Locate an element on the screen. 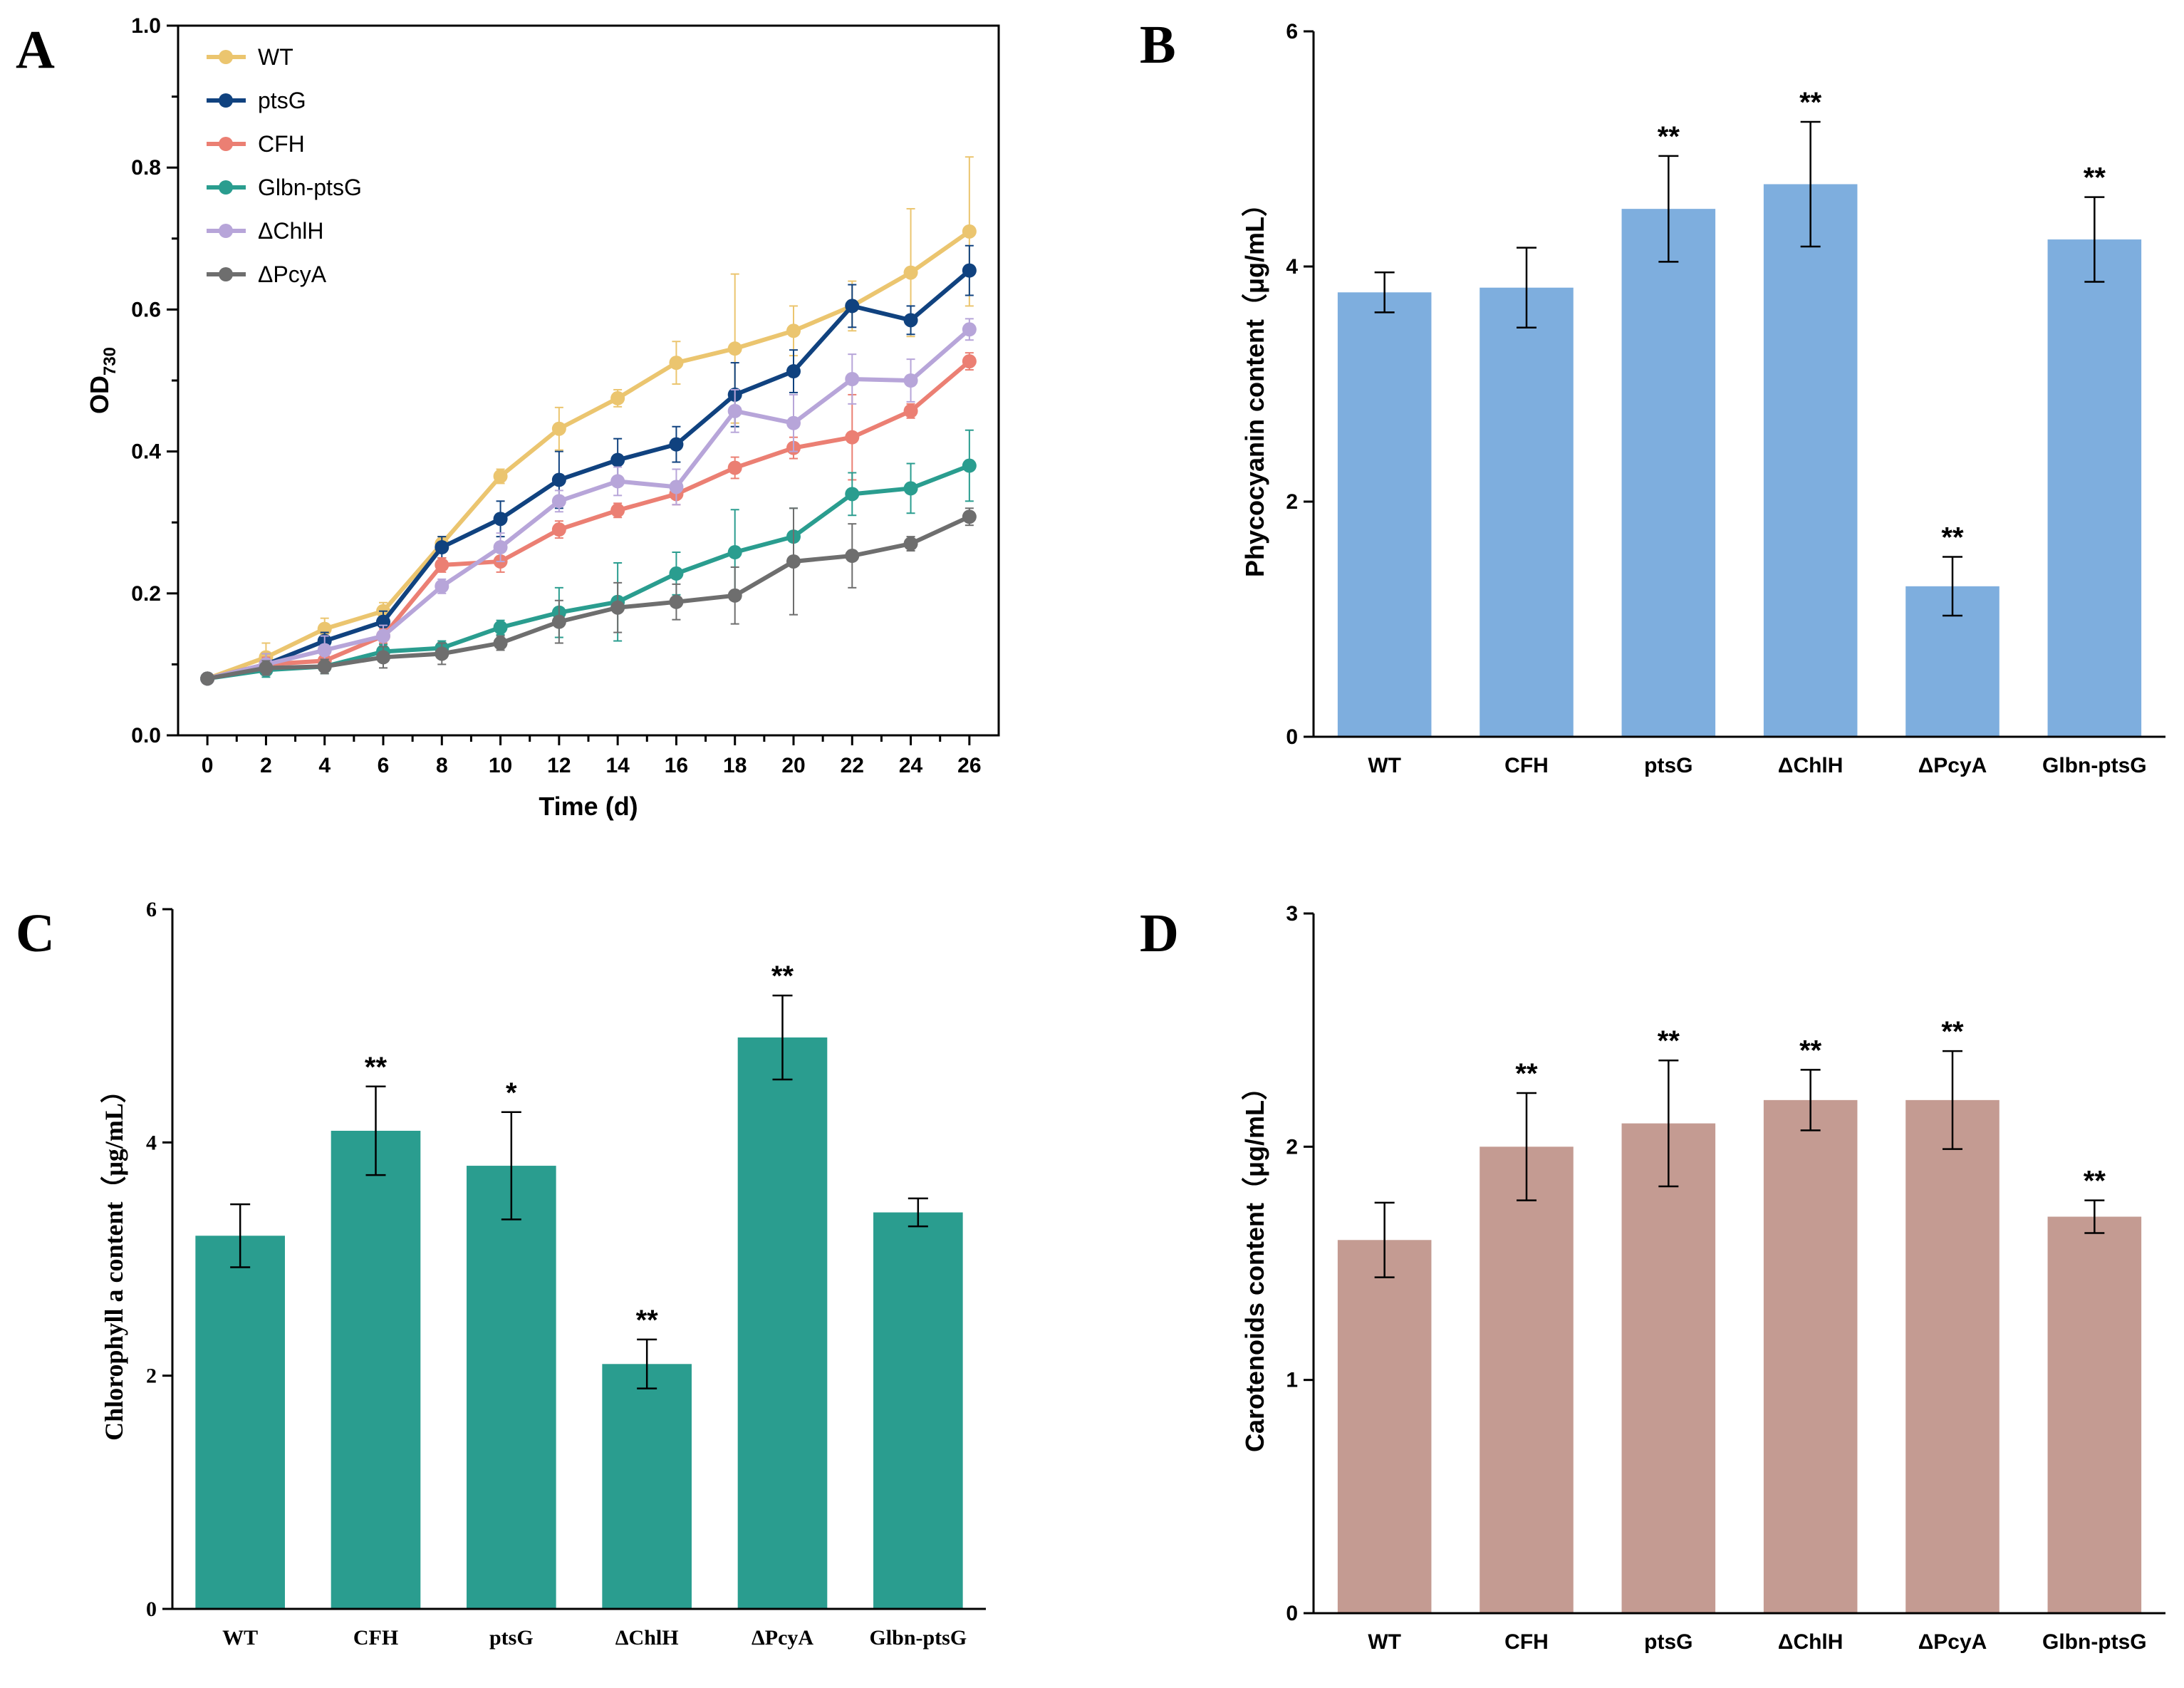  bar-WT is located at coordinates (1384, 1426).